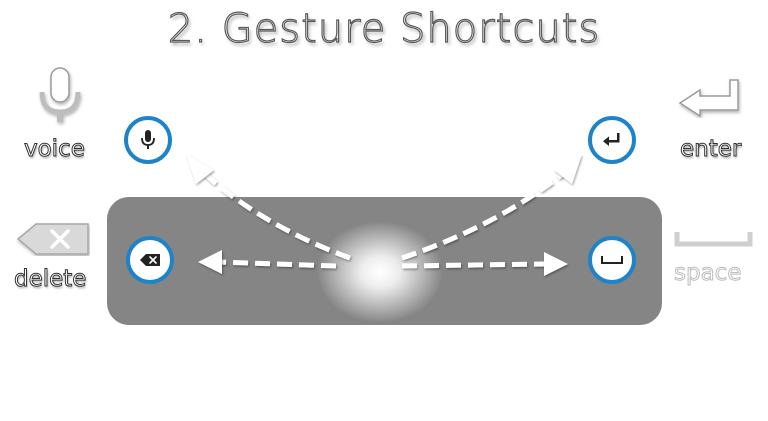 This screenshot has height=421, width=768. I want to click on arrowhead-voice, so click(200, 169).